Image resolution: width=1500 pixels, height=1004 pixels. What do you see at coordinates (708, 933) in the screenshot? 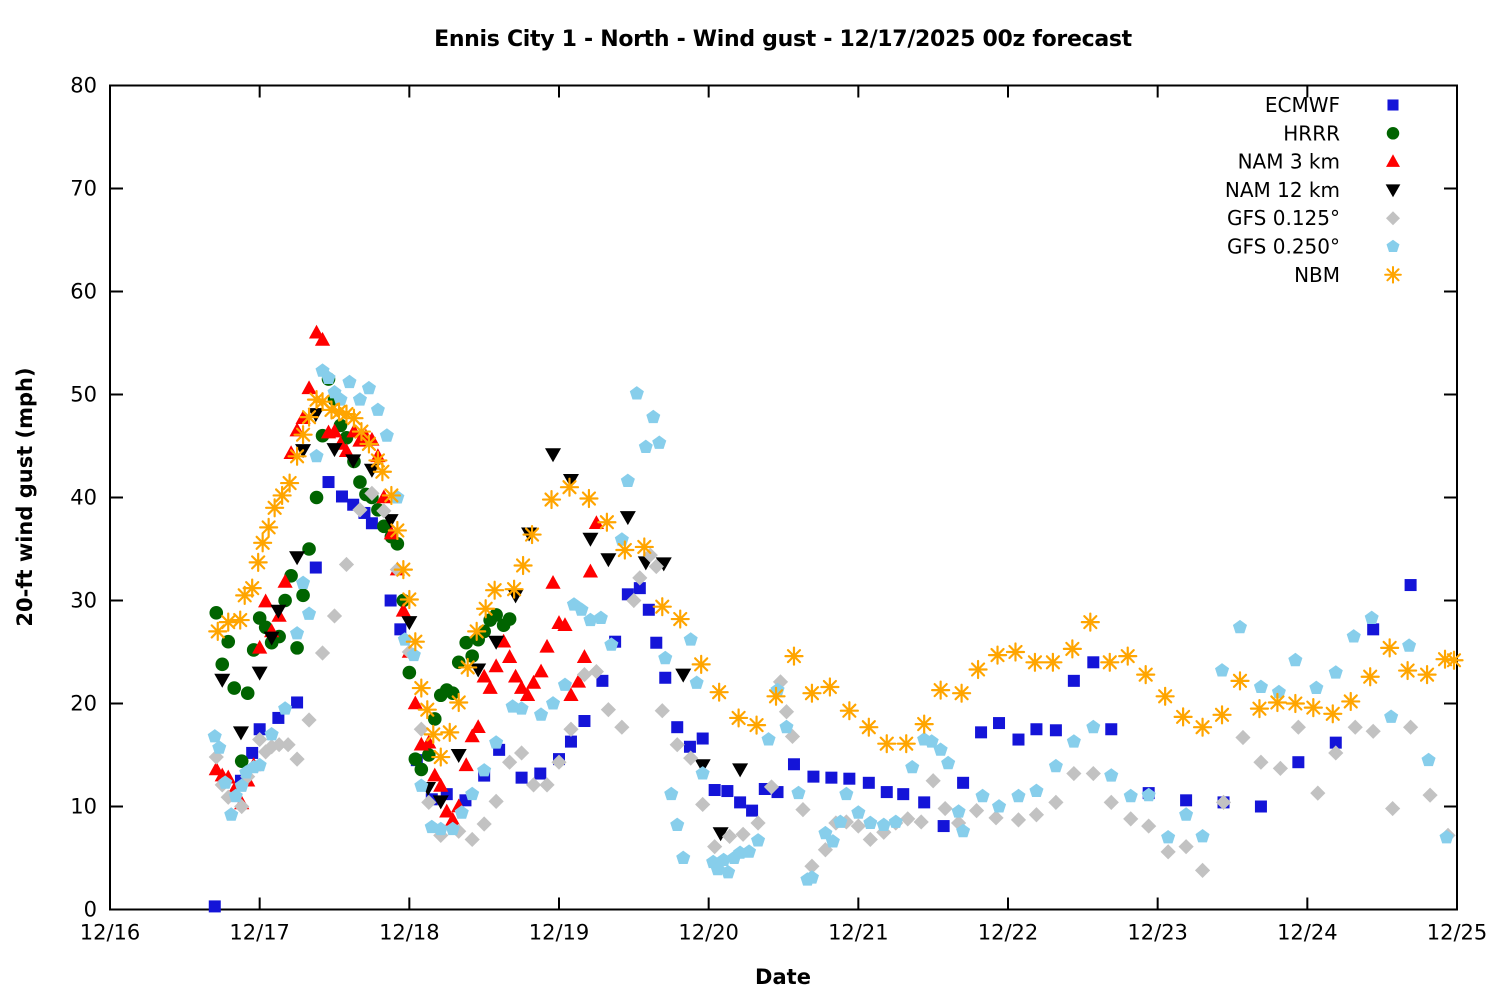
I see `x-tick-label: 12/20` at bounding box center [708, 933].